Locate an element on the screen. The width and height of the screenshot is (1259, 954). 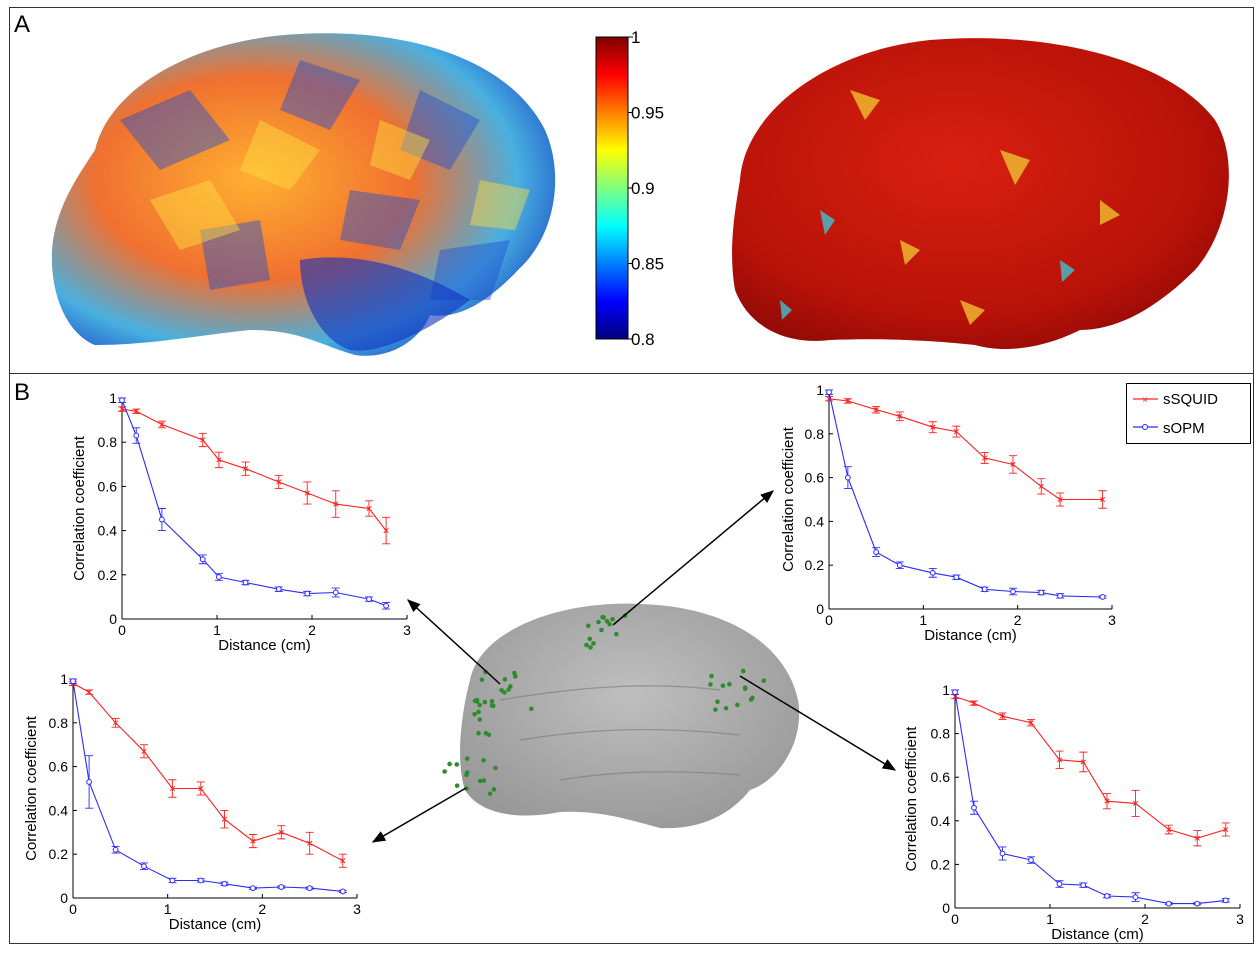
arrow-bottom-right is located at coordinates (818, 723).